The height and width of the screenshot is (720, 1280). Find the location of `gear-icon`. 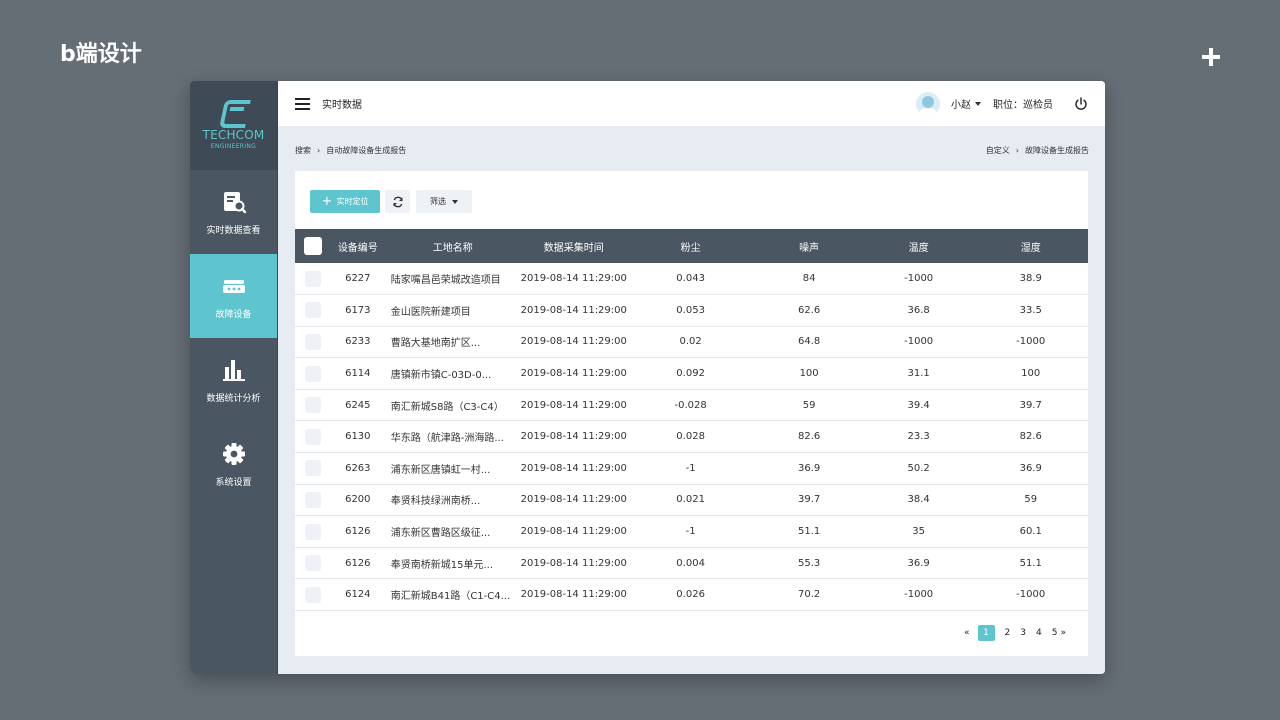

gear-icon is located at coordinates (233, 453).